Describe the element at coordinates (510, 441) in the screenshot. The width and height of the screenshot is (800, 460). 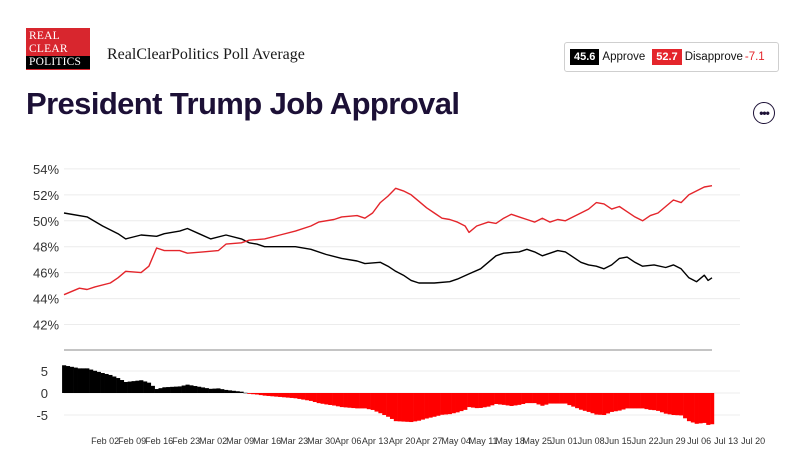
I see `x-tick-label: May 18` at that location.